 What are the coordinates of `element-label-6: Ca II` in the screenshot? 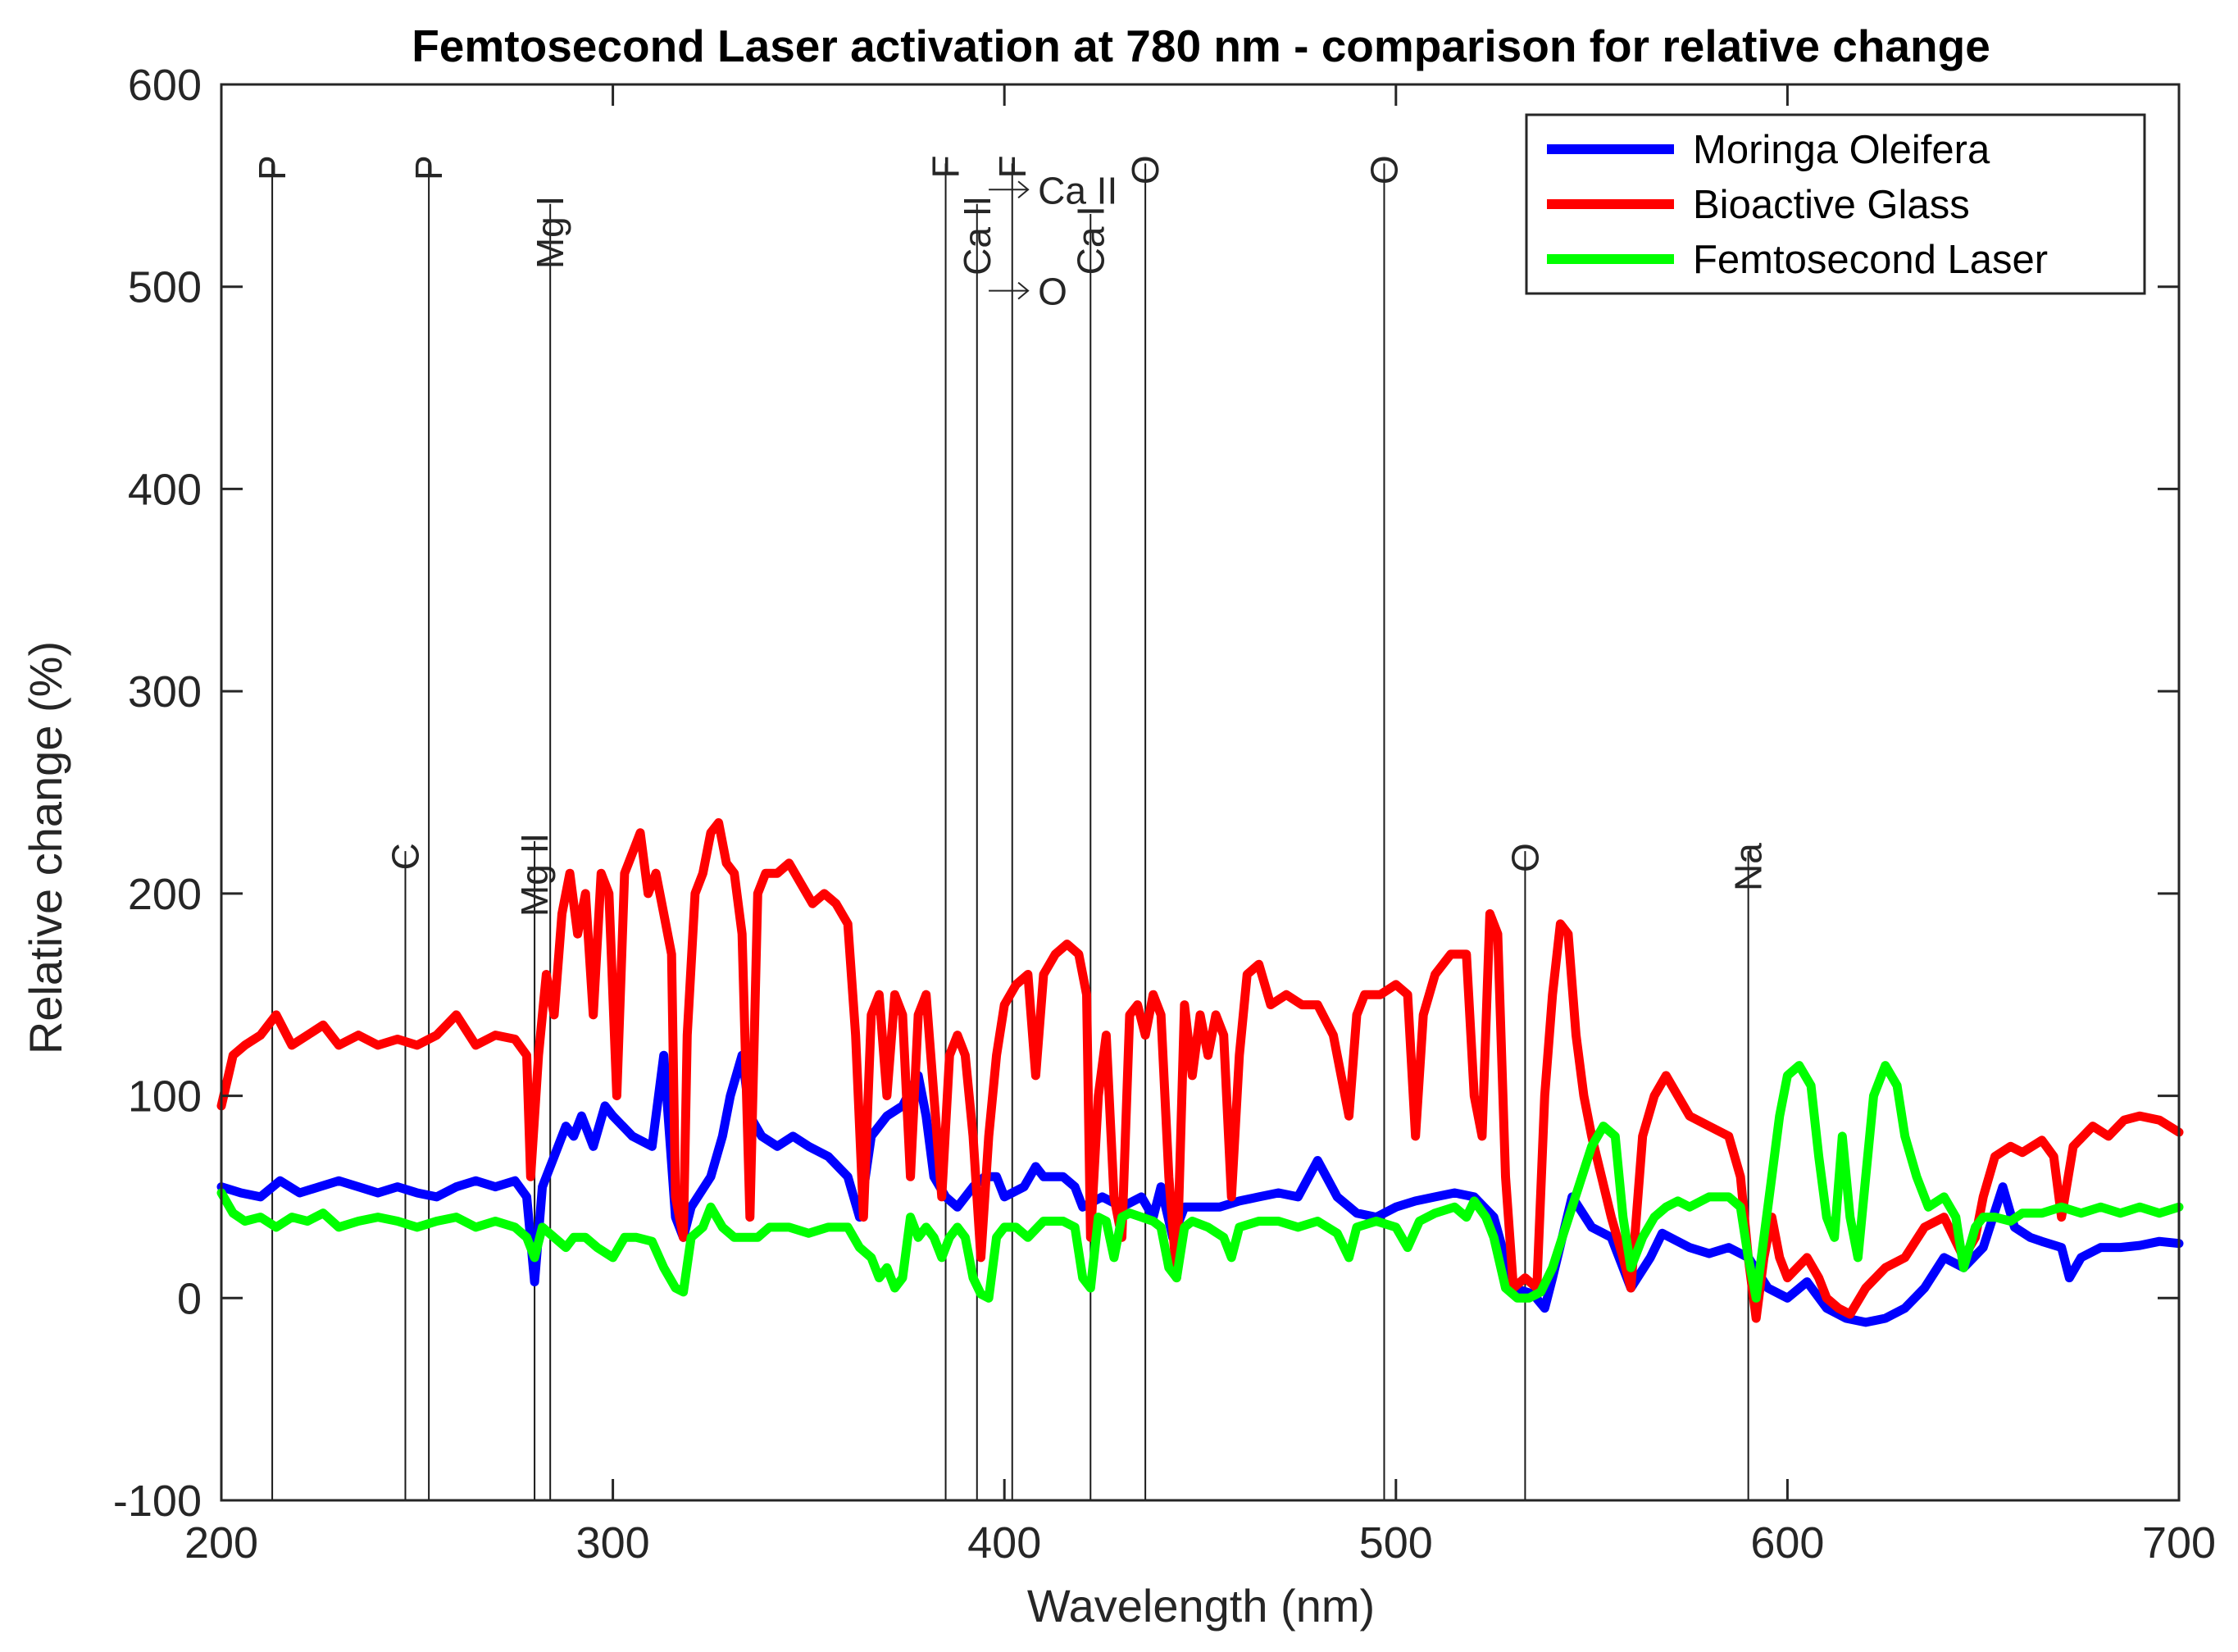 It's located at (977, 235).